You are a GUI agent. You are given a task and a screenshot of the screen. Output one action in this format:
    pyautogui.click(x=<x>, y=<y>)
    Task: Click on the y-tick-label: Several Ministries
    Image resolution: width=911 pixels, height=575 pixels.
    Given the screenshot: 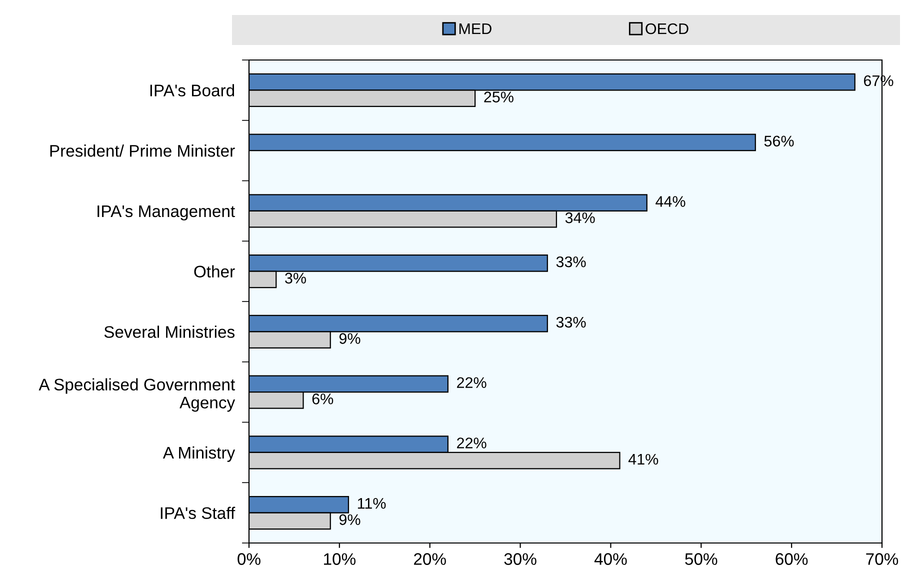 What is the action you would take?
    pyautogui.click(x=169, y=332)
    